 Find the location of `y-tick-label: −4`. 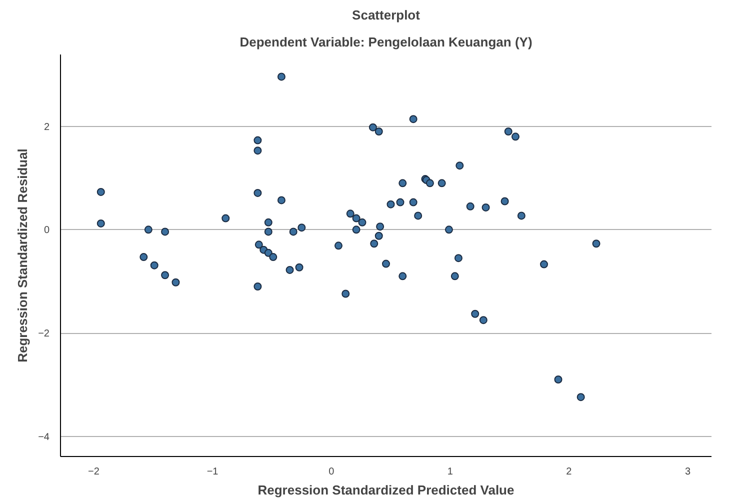

y-tick-label: −4 is located at coordinates (44, 437).